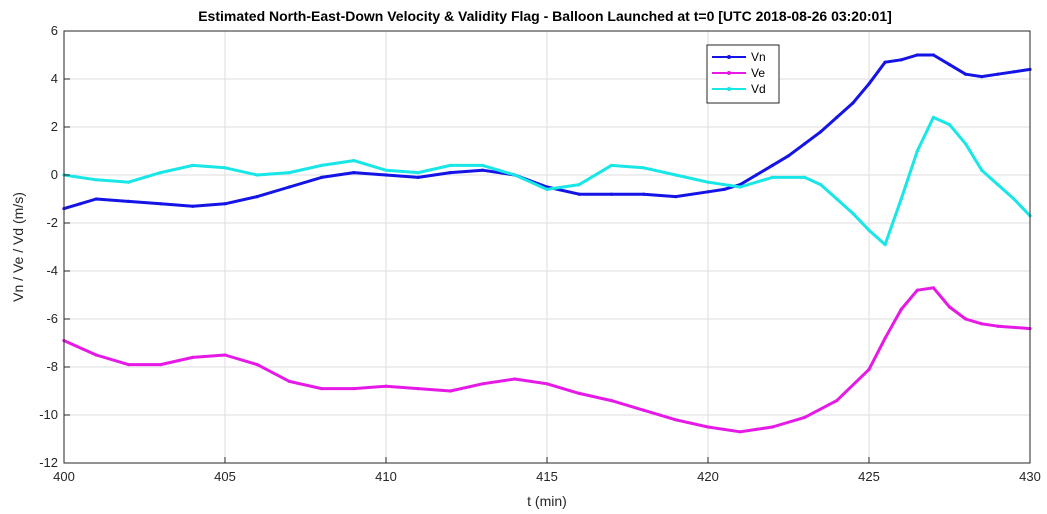  Describe the element at coordinates (54, 174) in the screenshot. I see `y-tick-label: 0` at that location.